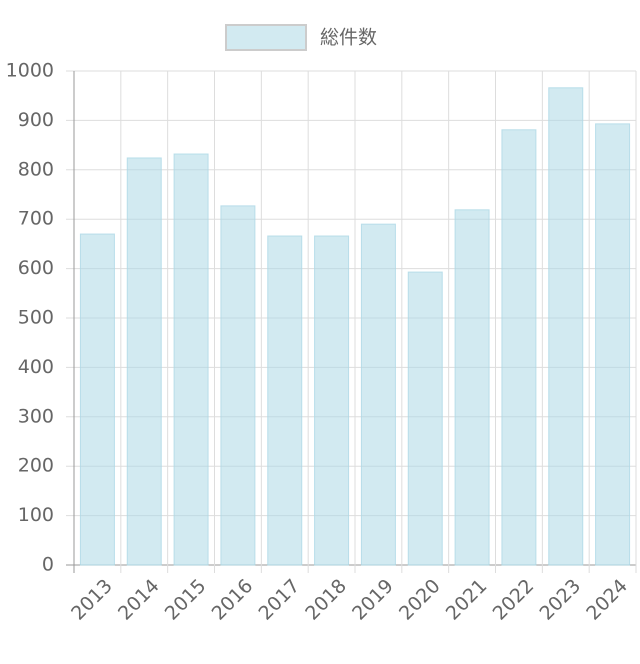  Describe the element at coordinates (139, 600) in the screenshot. I see `x-tick-label: 2014` at that location.